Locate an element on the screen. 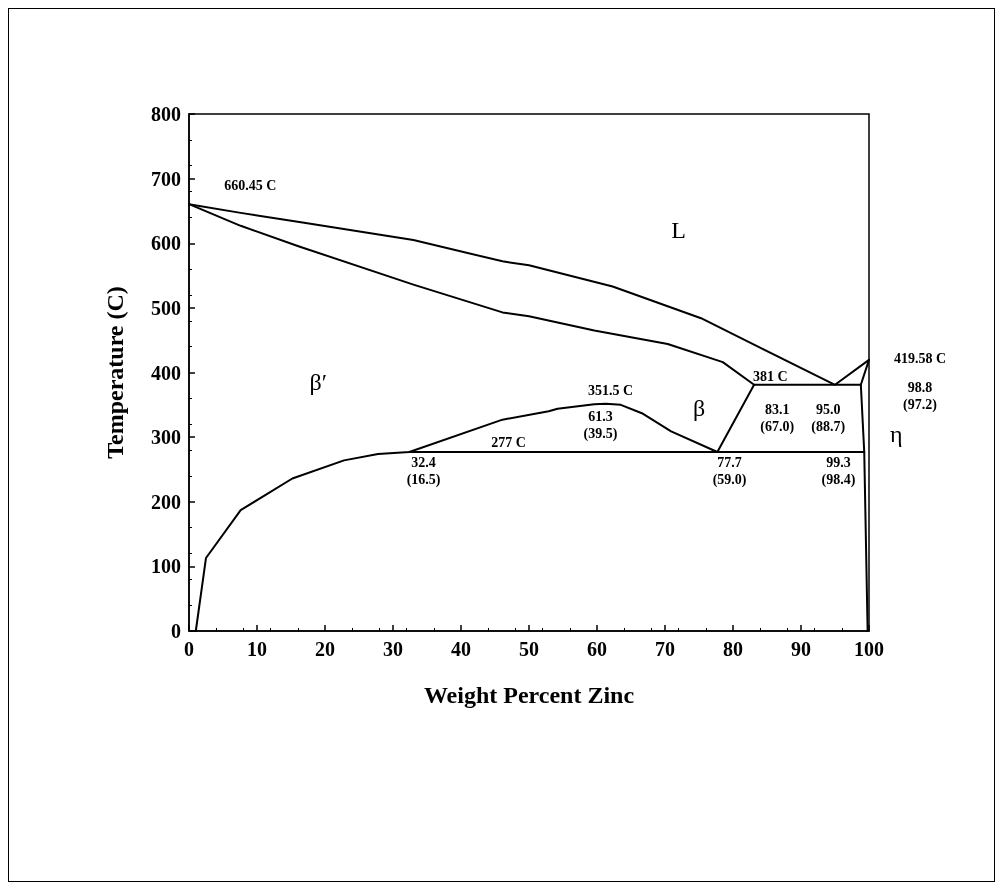 This screenshot has height=890, width=1005. text: 98.8 (97.2) is located at coordinates (920, 397).